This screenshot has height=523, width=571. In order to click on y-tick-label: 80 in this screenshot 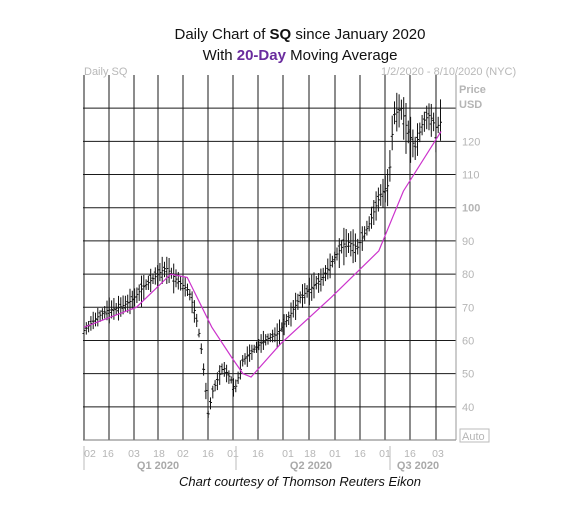, I will do `click(468, 275)`.